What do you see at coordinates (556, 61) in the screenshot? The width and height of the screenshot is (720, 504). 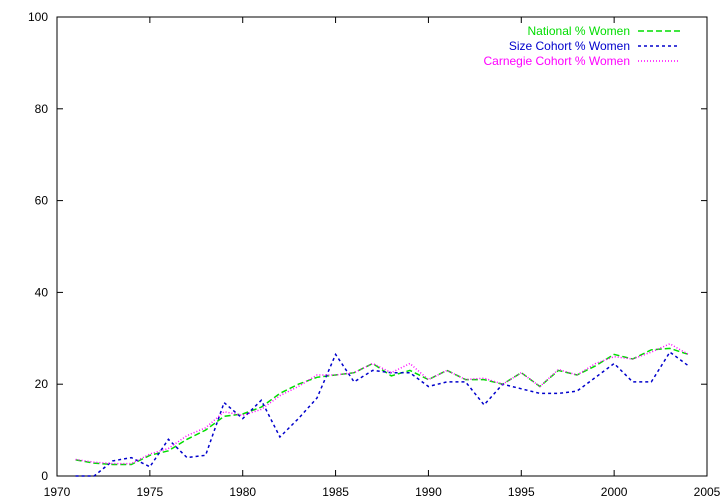 I see `legend-label: Carnegie Cohort % Women` at bounding box center [556, 61].